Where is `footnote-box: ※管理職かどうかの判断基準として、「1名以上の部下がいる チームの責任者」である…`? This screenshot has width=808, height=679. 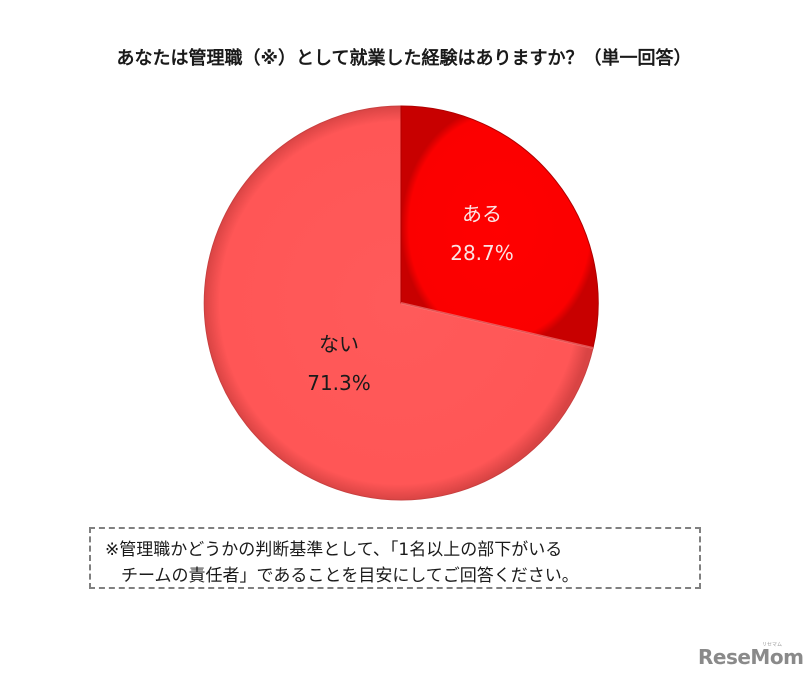 footnote-box: ※管理職かどうかの判断基準として、「1名以上の部下がいる チームの責任者」である… is located at coordinates (395, 558).